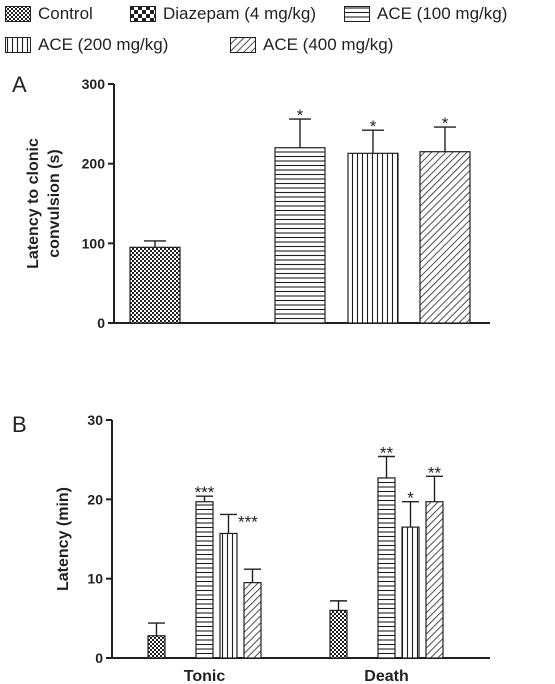 The image size is (555, 684). I want to click on panel-a-y-axis-label: Latency to clonic convulsion (s), so click(44, 203).